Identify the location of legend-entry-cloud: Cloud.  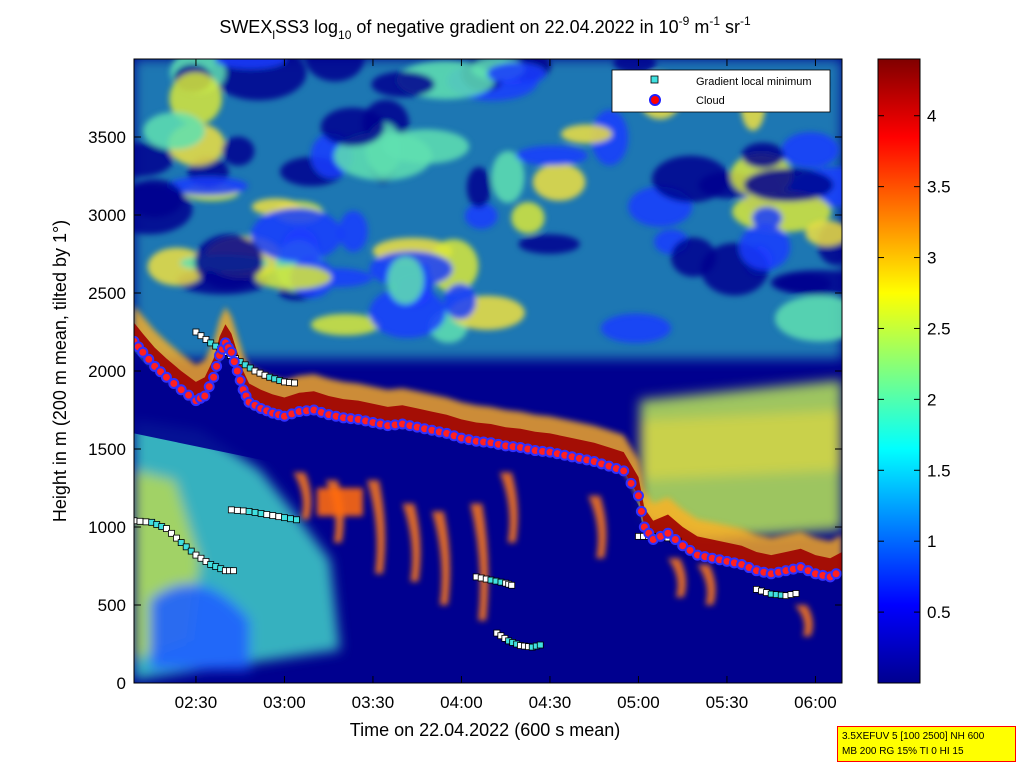
(710, 101).